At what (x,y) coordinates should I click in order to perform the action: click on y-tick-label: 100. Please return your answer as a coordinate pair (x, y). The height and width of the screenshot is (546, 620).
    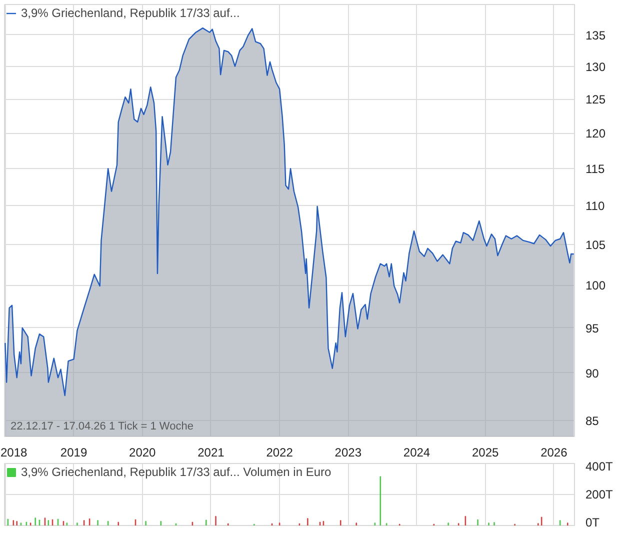
    Looking at the image, I should click on (596, 285).